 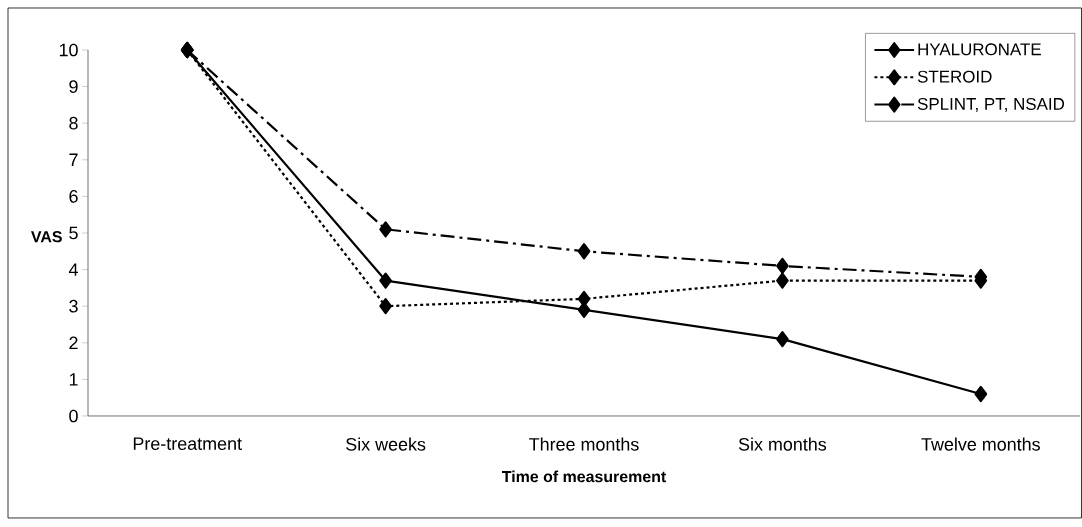 What do you see at coordinates (73, 123) in the screenshot?
I see `y-tick-label: 8` at bounding box center [73, 123].